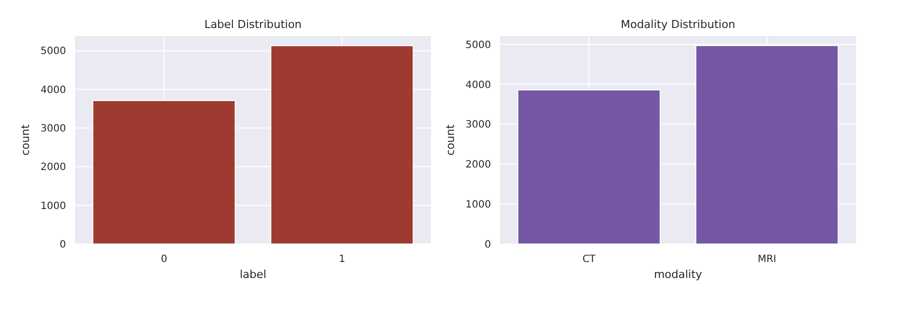  Describe the element at coordinates (678, 24) in the screenshot. I see `chart-title: Modality Distribution` at that location.